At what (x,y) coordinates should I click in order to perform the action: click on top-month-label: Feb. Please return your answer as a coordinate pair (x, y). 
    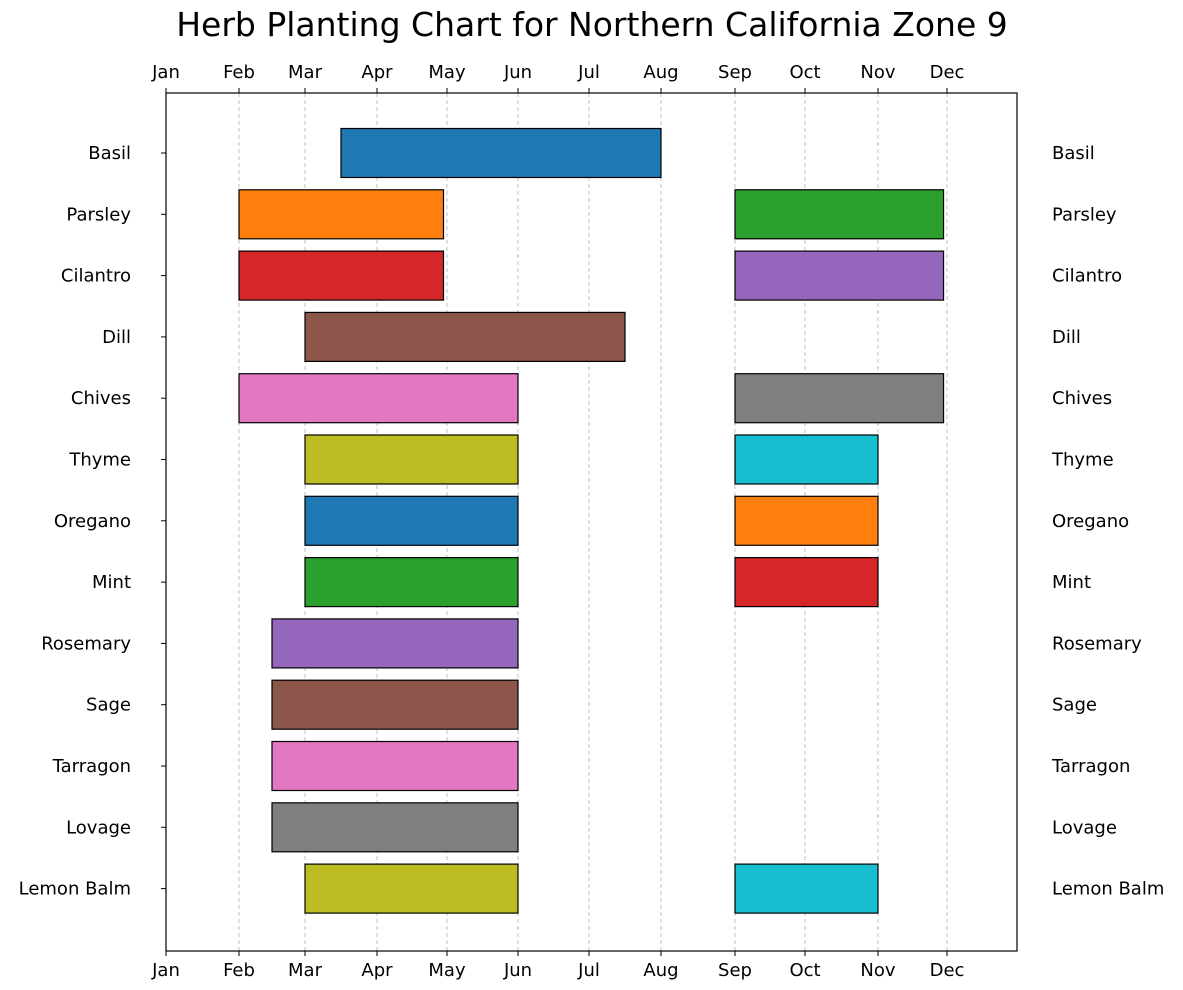
    Looking at the image, I should click on (239, 72).